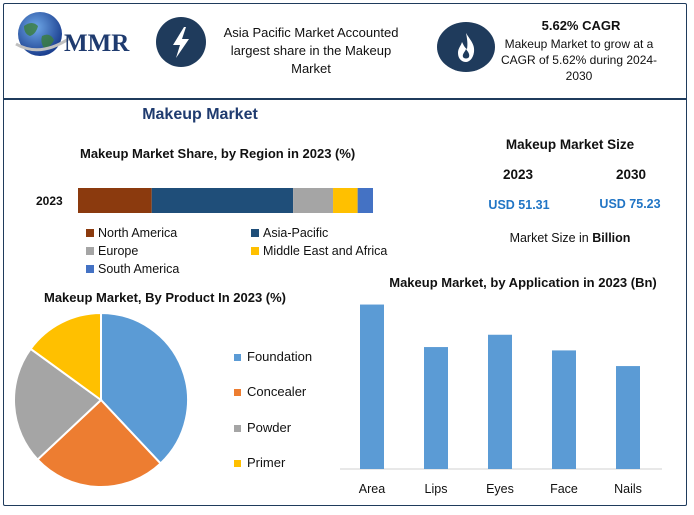  Describe the element at coordinates (43, 34) in the screenshot. I see `globe-logo-icon` at that location.